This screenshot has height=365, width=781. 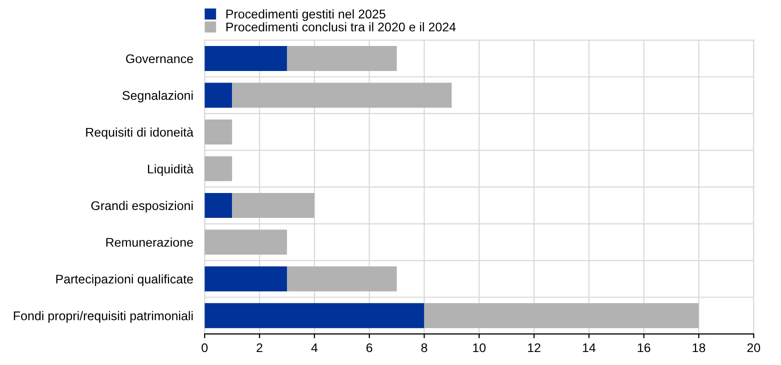 I want to click on y-tick-label: Fondi propri/requisiti patrimoniali, so click(x=103, y=317).